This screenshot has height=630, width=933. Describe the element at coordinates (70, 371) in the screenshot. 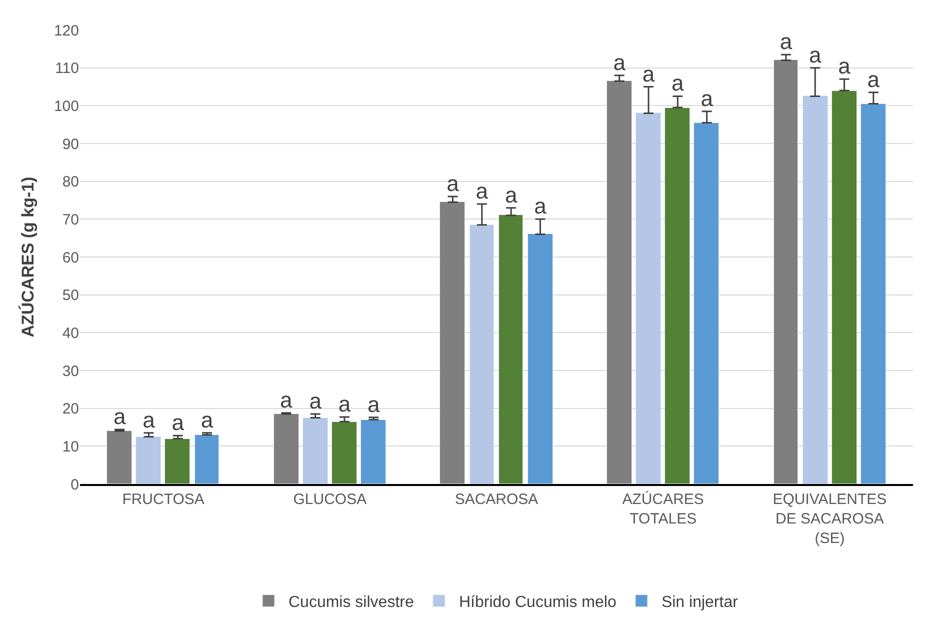

I see `y-tick-label: 30` at that location.